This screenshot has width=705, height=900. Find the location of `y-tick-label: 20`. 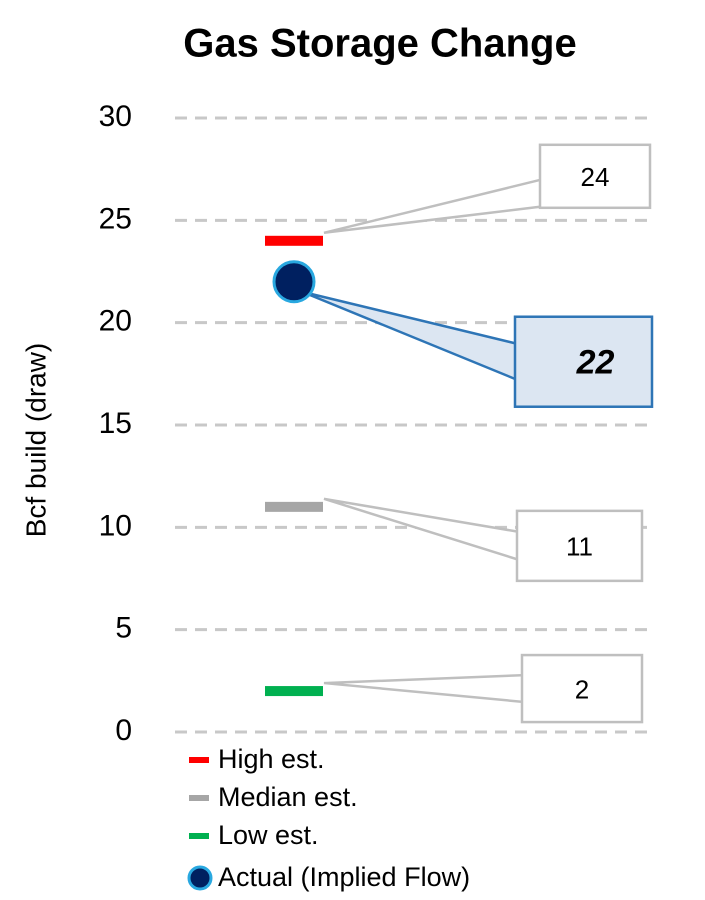

y-tick-label: 20 is located at coordinates (115, 321).